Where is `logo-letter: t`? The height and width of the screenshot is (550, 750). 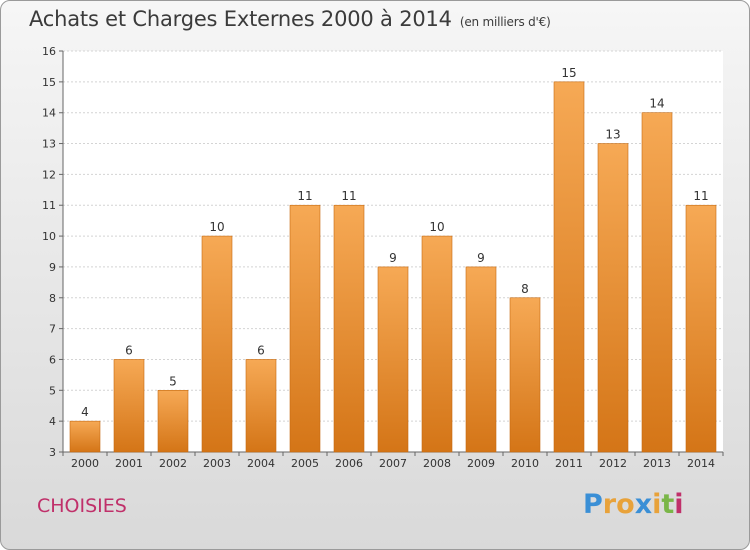 logo-letter: t is located at coordinates (668, 504).